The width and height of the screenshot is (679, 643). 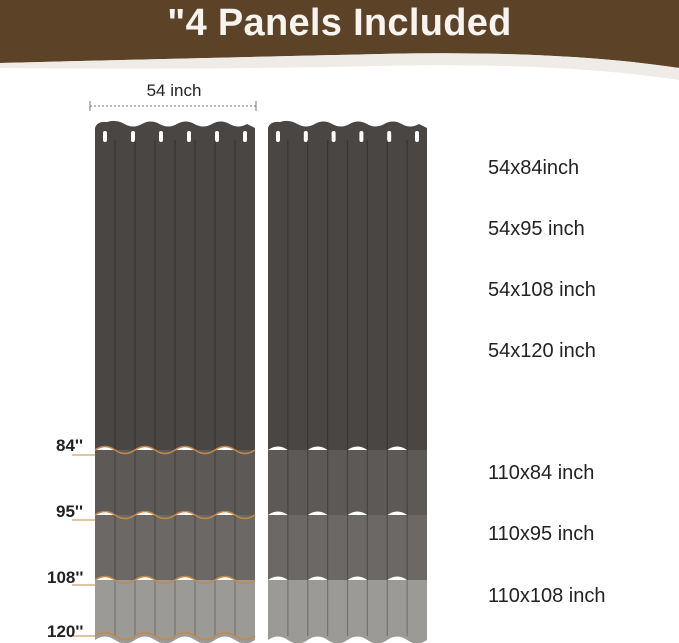 What do you see at coordinates (339, 23) in the screenshot?
I see `page-title: "4 Panels Included` at bounding box center [339, 23].